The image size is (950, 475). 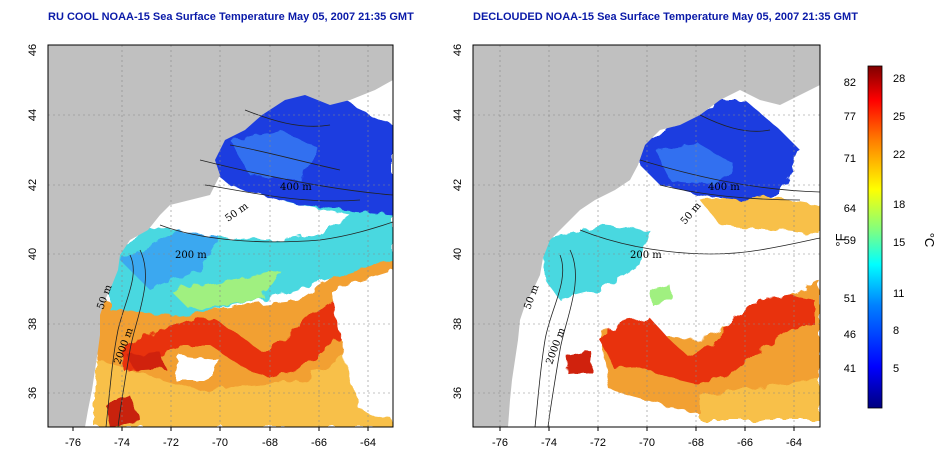 I want to click on left-contour-label-400: 400 m, so click(x=296, y=187).